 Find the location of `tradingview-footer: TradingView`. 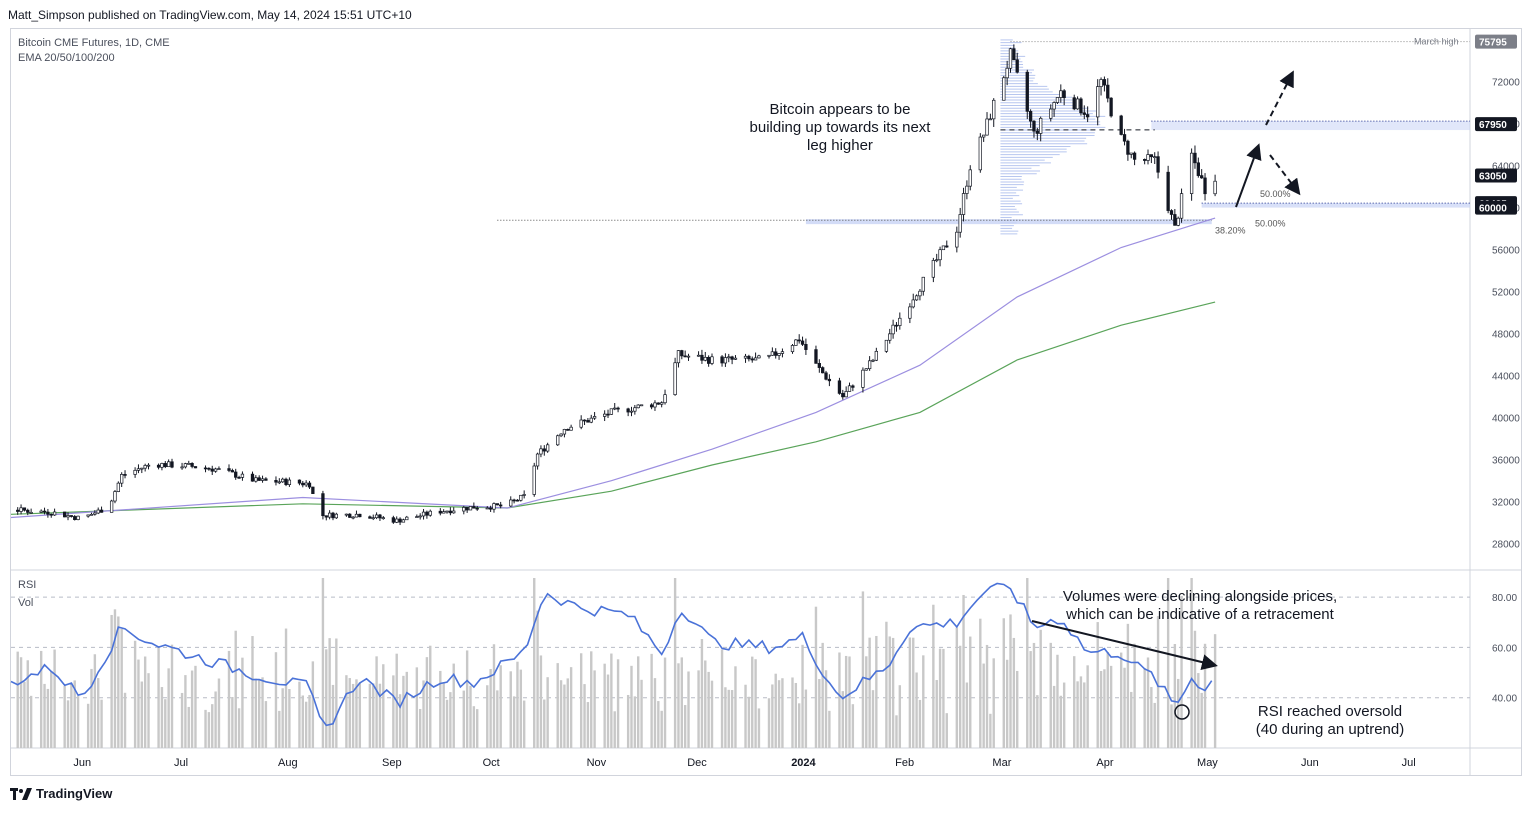

tradingview-footer: TradingView is located at coordinates (61, 793).